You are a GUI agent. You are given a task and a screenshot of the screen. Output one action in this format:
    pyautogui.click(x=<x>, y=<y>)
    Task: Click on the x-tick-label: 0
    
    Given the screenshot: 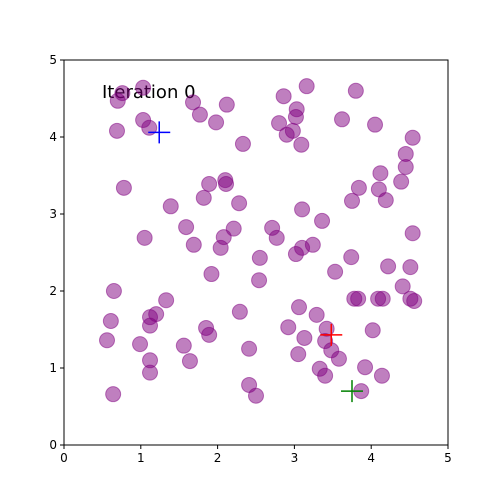 What is the action you would take?
    pyautogui.click(x=64, y=458)
    